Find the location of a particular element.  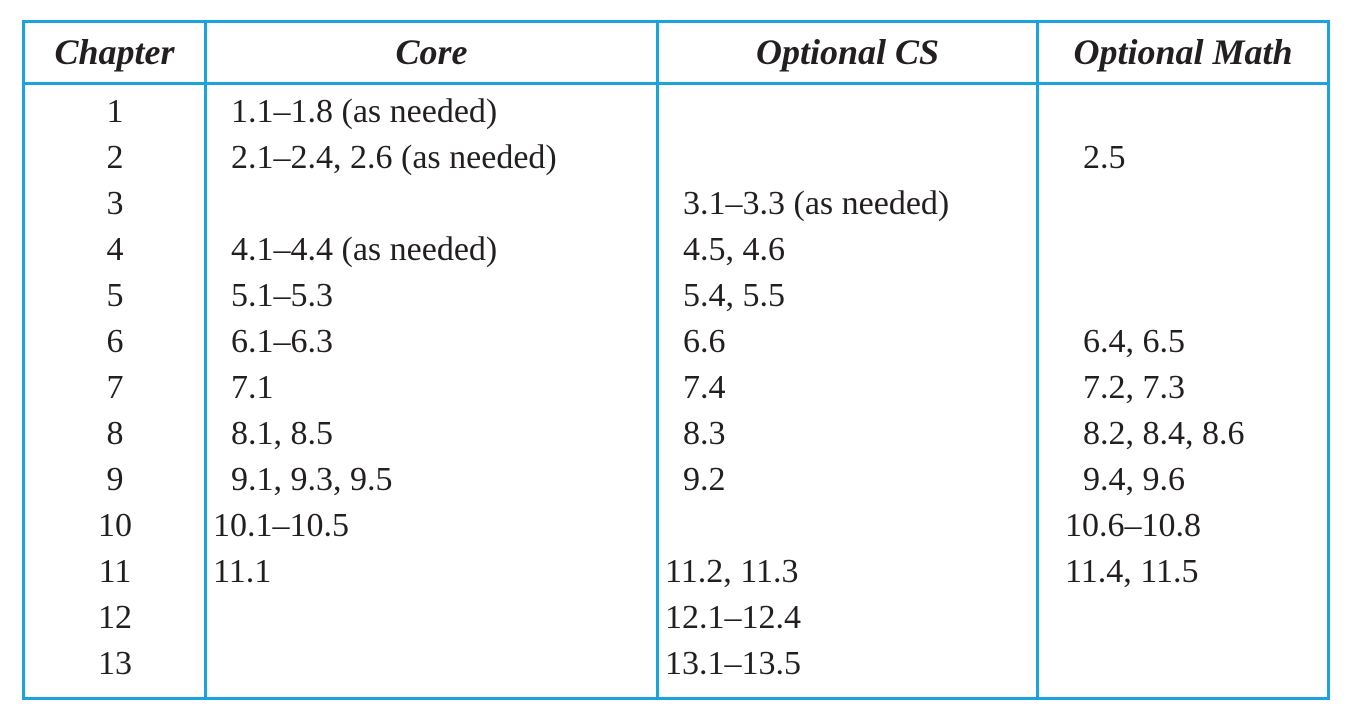

cell-core: 11.1 is located at coordinates (242, 571).